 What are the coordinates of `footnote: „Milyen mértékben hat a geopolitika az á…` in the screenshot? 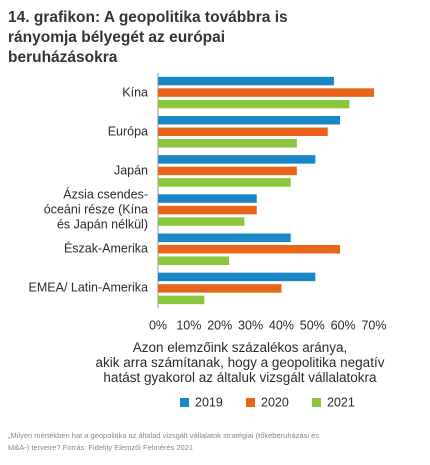 It's located at (163, 441).